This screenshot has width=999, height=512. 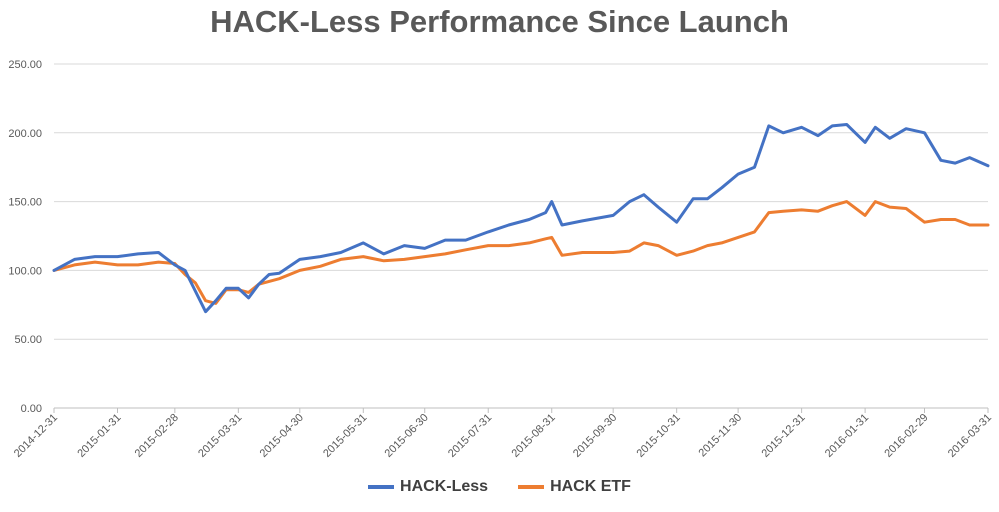 I want to click on legend-item-hack-etf: HACK ETF, so click(x=574, y=487).